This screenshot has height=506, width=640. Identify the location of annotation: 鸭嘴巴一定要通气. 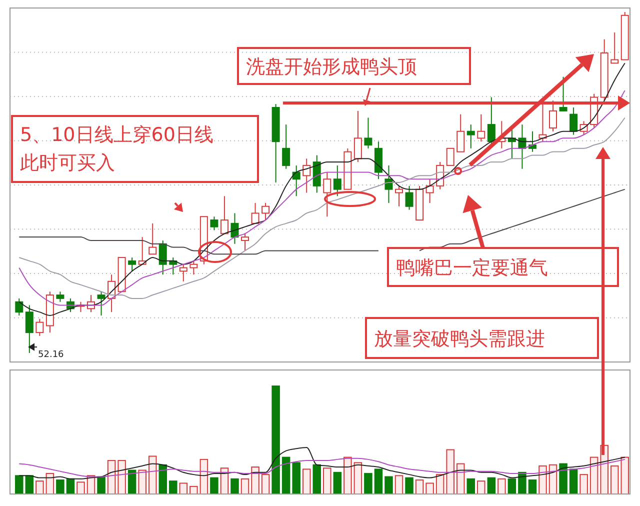
(472, 268).